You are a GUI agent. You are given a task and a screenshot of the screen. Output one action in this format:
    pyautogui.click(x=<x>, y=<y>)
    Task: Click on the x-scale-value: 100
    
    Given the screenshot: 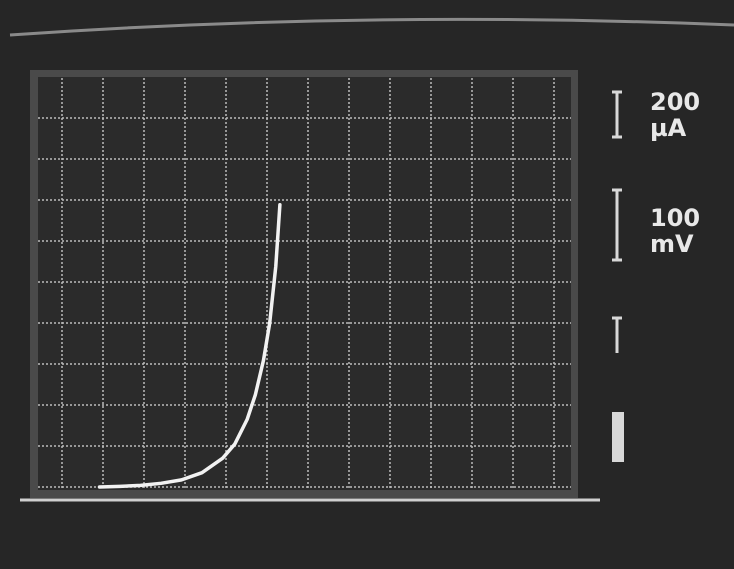 What is the action you would take?
    pyautogui.click(x=675, y=218)
    